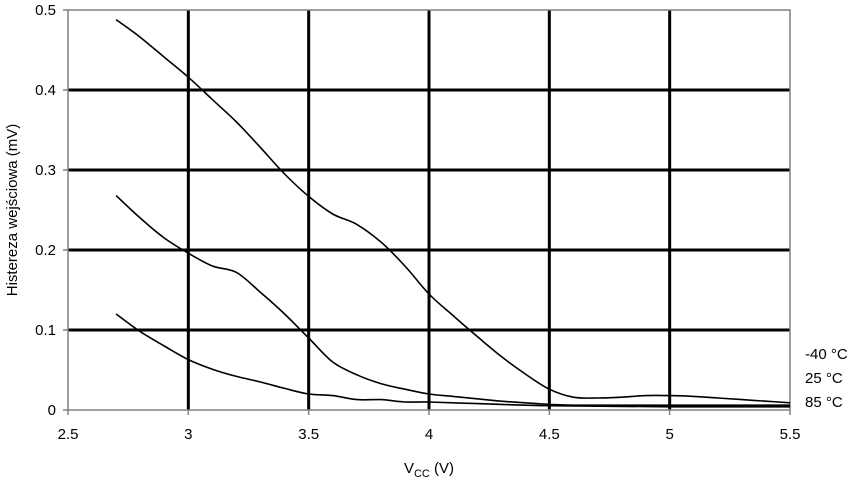 This screenshot has width=853, height=486. I want to click on legend-label-2: 25 °C, so click(824, 378).